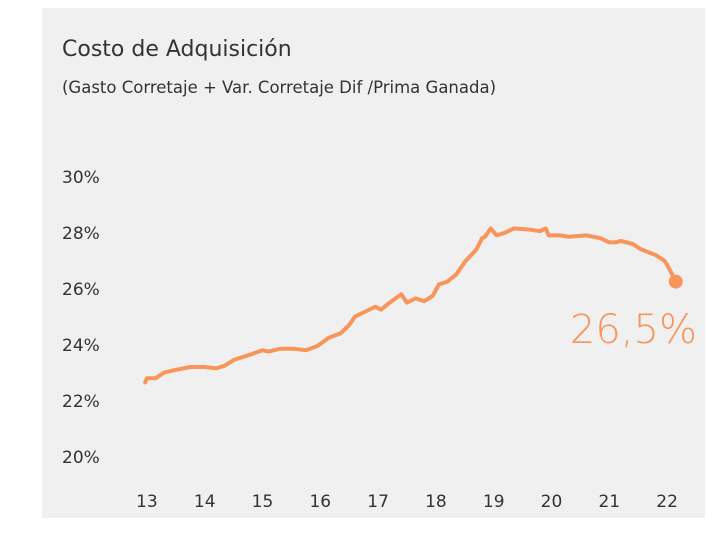  What do you see at coordinates (81, 346) in the screenshot?
I see `y-tick-label: 24%` at bounding box center [81, 346].